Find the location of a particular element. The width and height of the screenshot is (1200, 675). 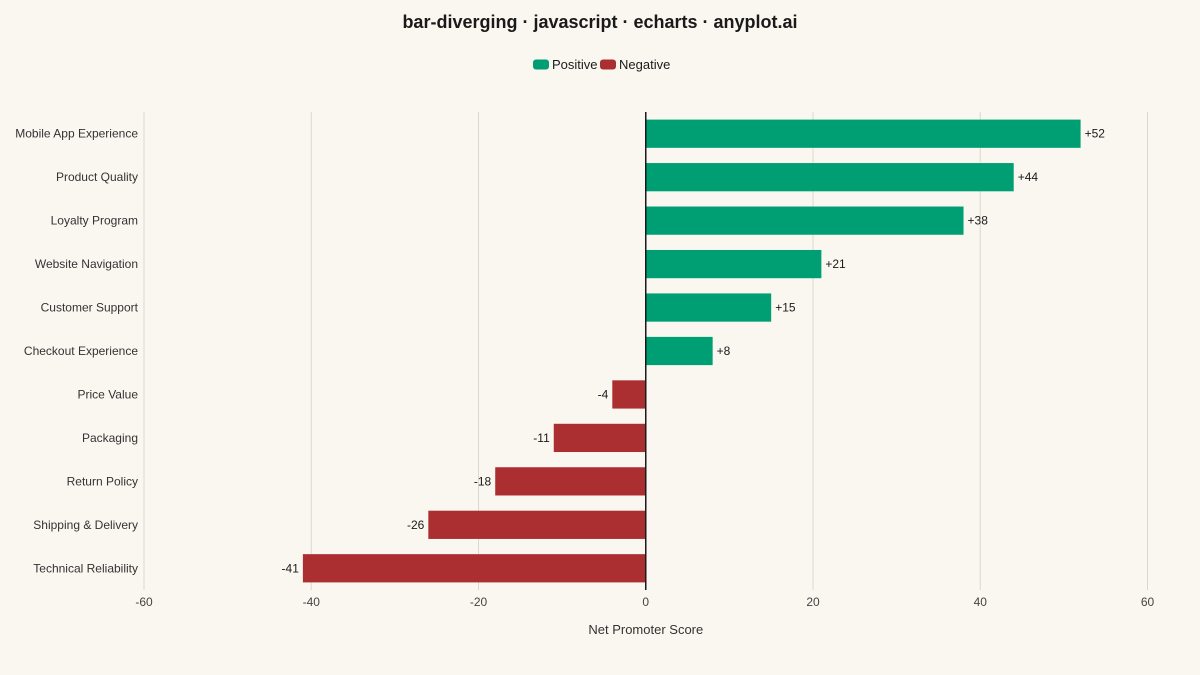

x-tick-label: 60 is located at coordinates (1148, 602).